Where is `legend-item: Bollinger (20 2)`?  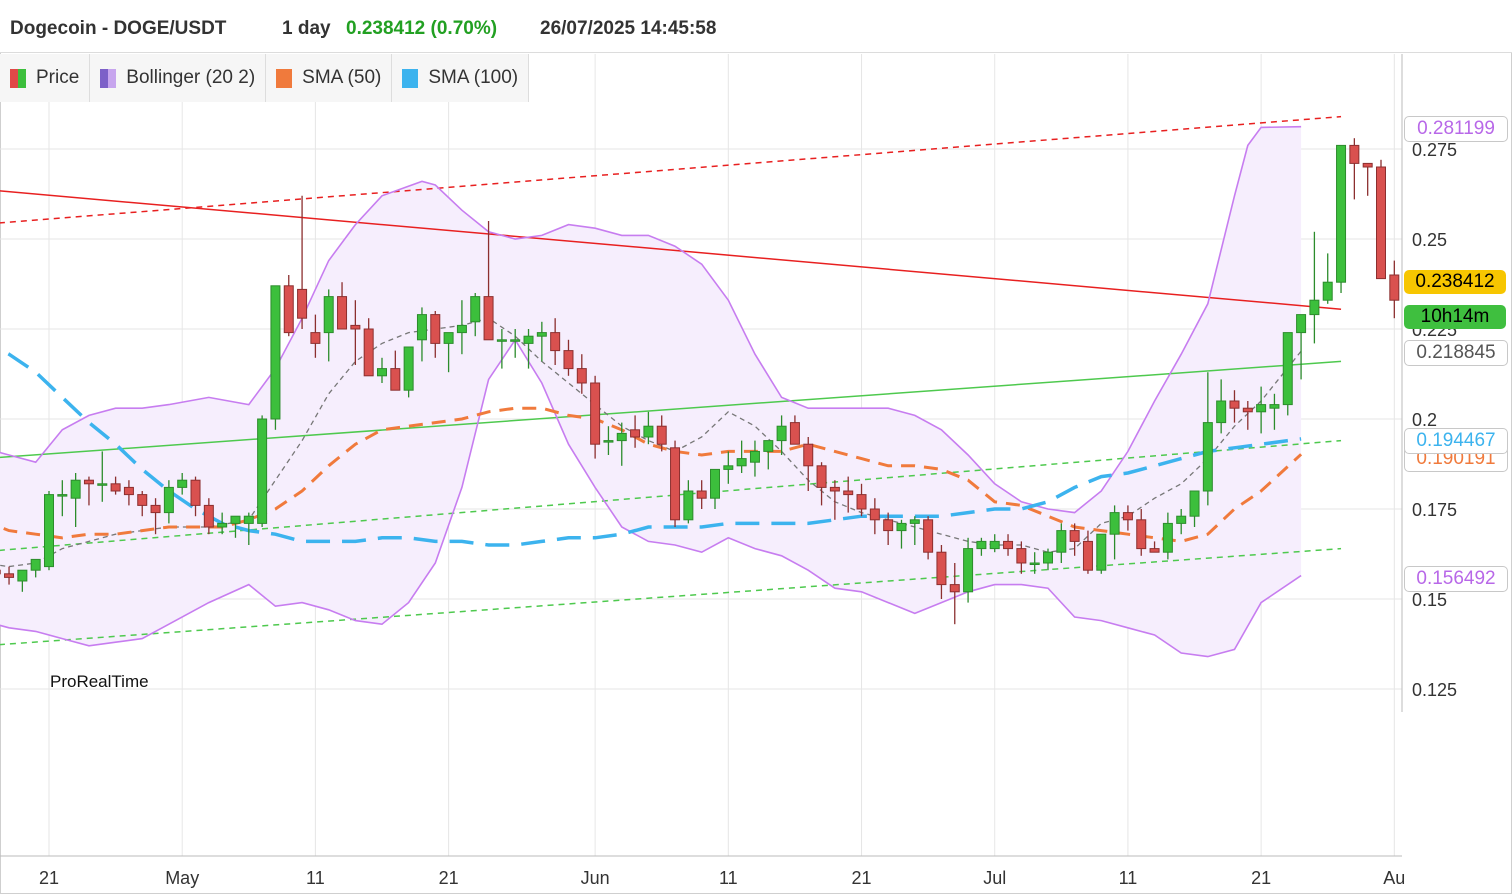
legend-item: Bollinger (20 2) is located at coordinates (178, 78).